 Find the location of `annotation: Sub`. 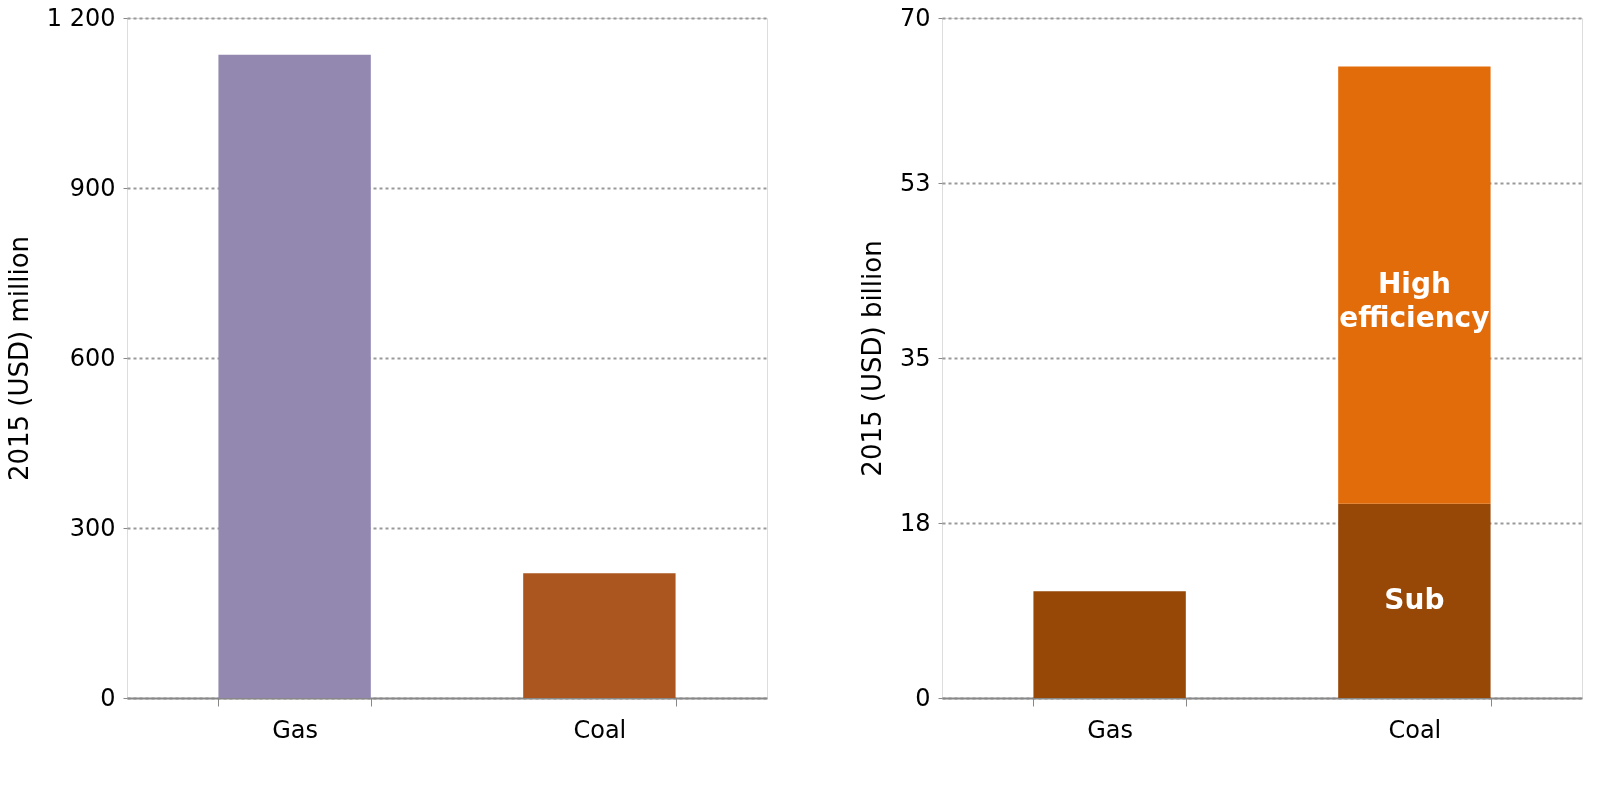

annotation: Sub is located at coordinates (1414, 599).